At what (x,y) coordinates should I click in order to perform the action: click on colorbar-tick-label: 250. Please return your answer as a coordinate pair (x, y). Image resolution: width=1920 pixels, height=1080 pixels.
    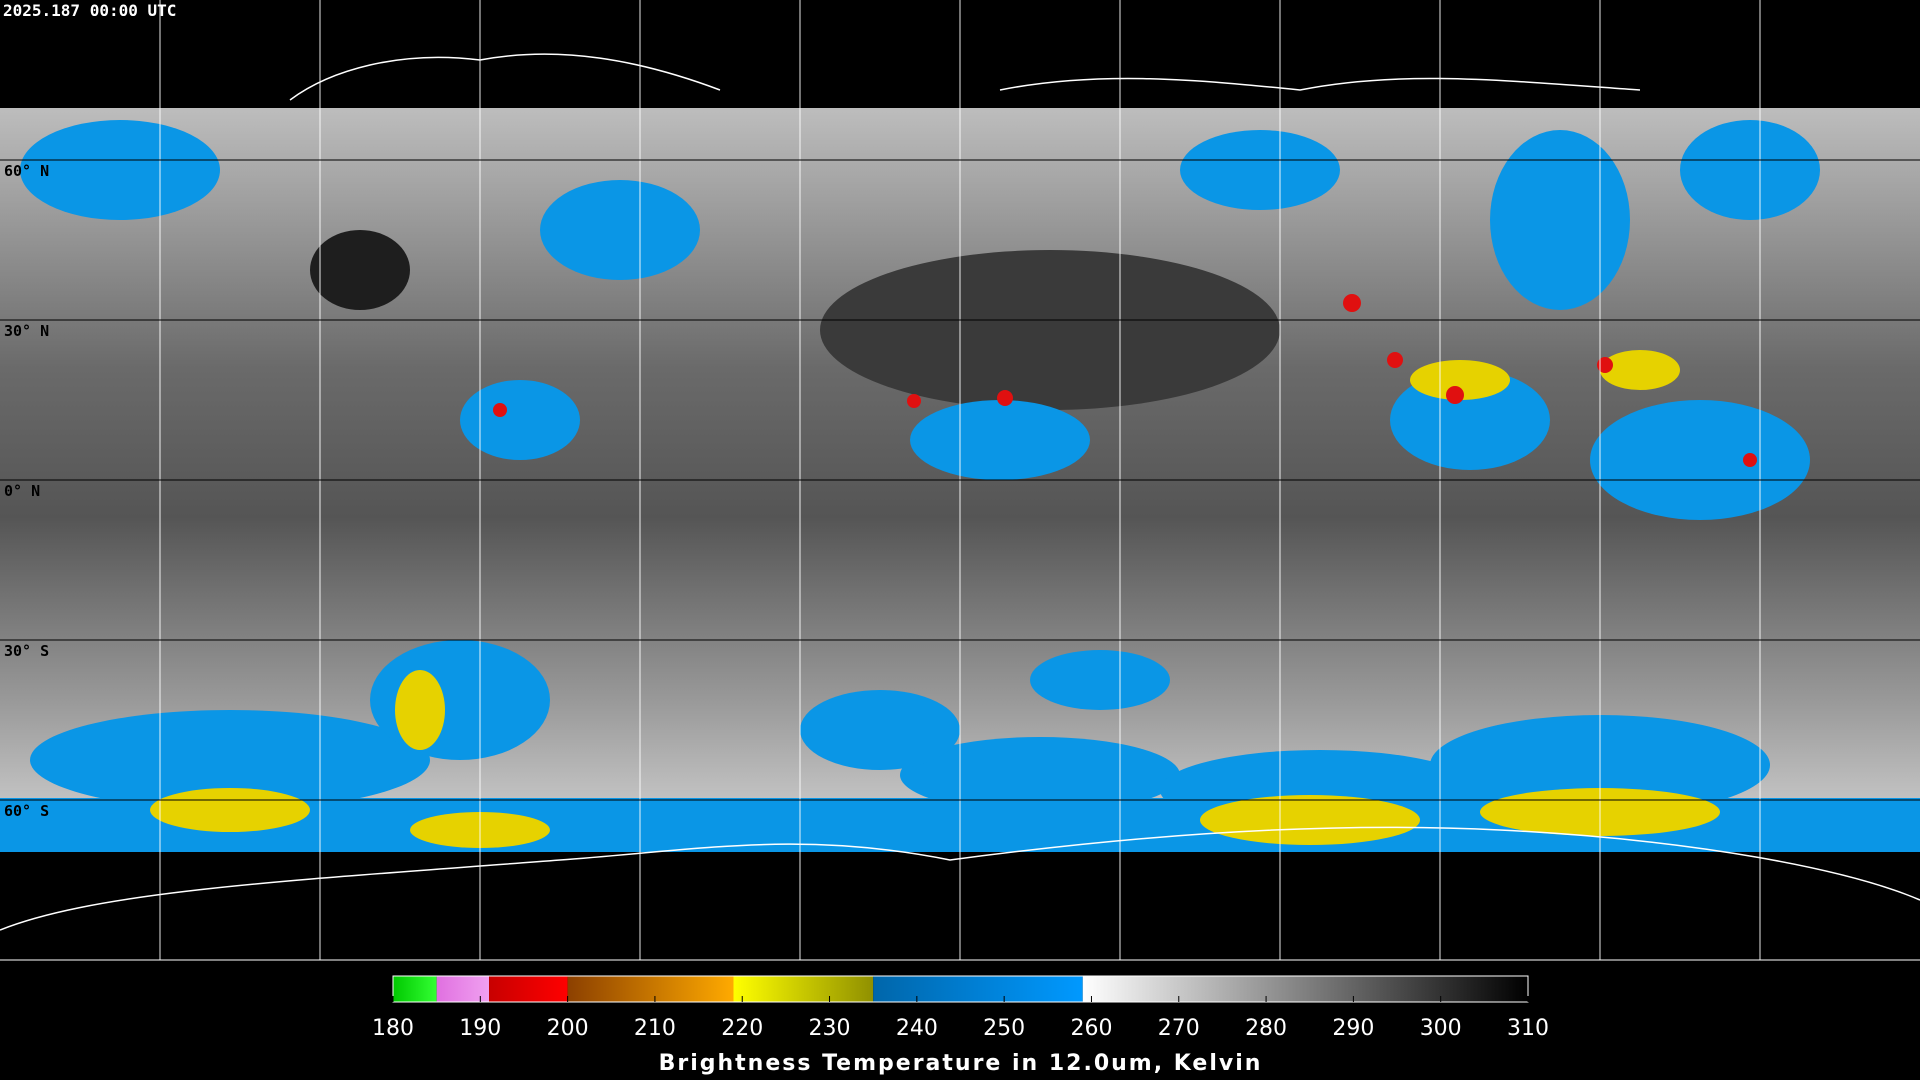
    Looking at the image, I should click on (1004, 1028).